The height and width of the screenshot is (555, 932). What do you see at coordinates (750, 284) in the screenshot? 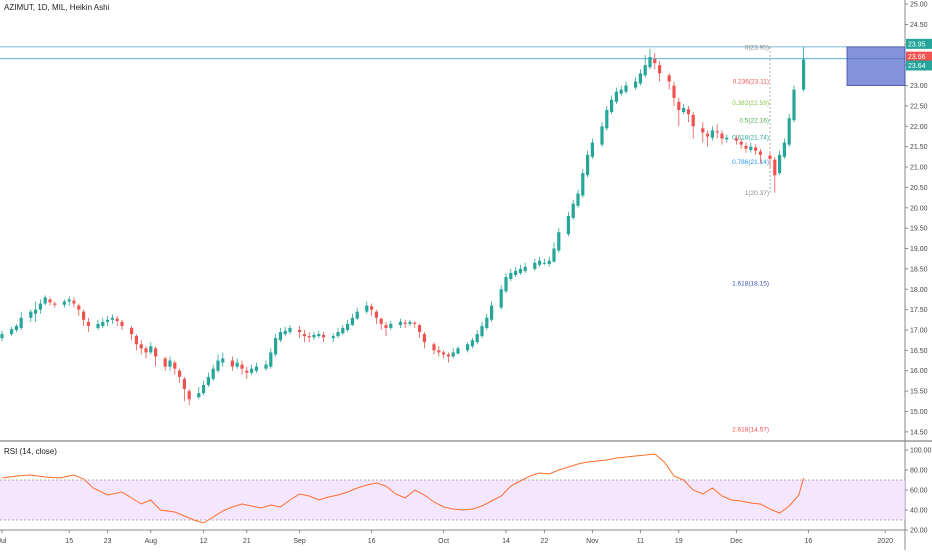
I see `fib-level-label: 1.618(18.15)` at bounding box center [750, 284].